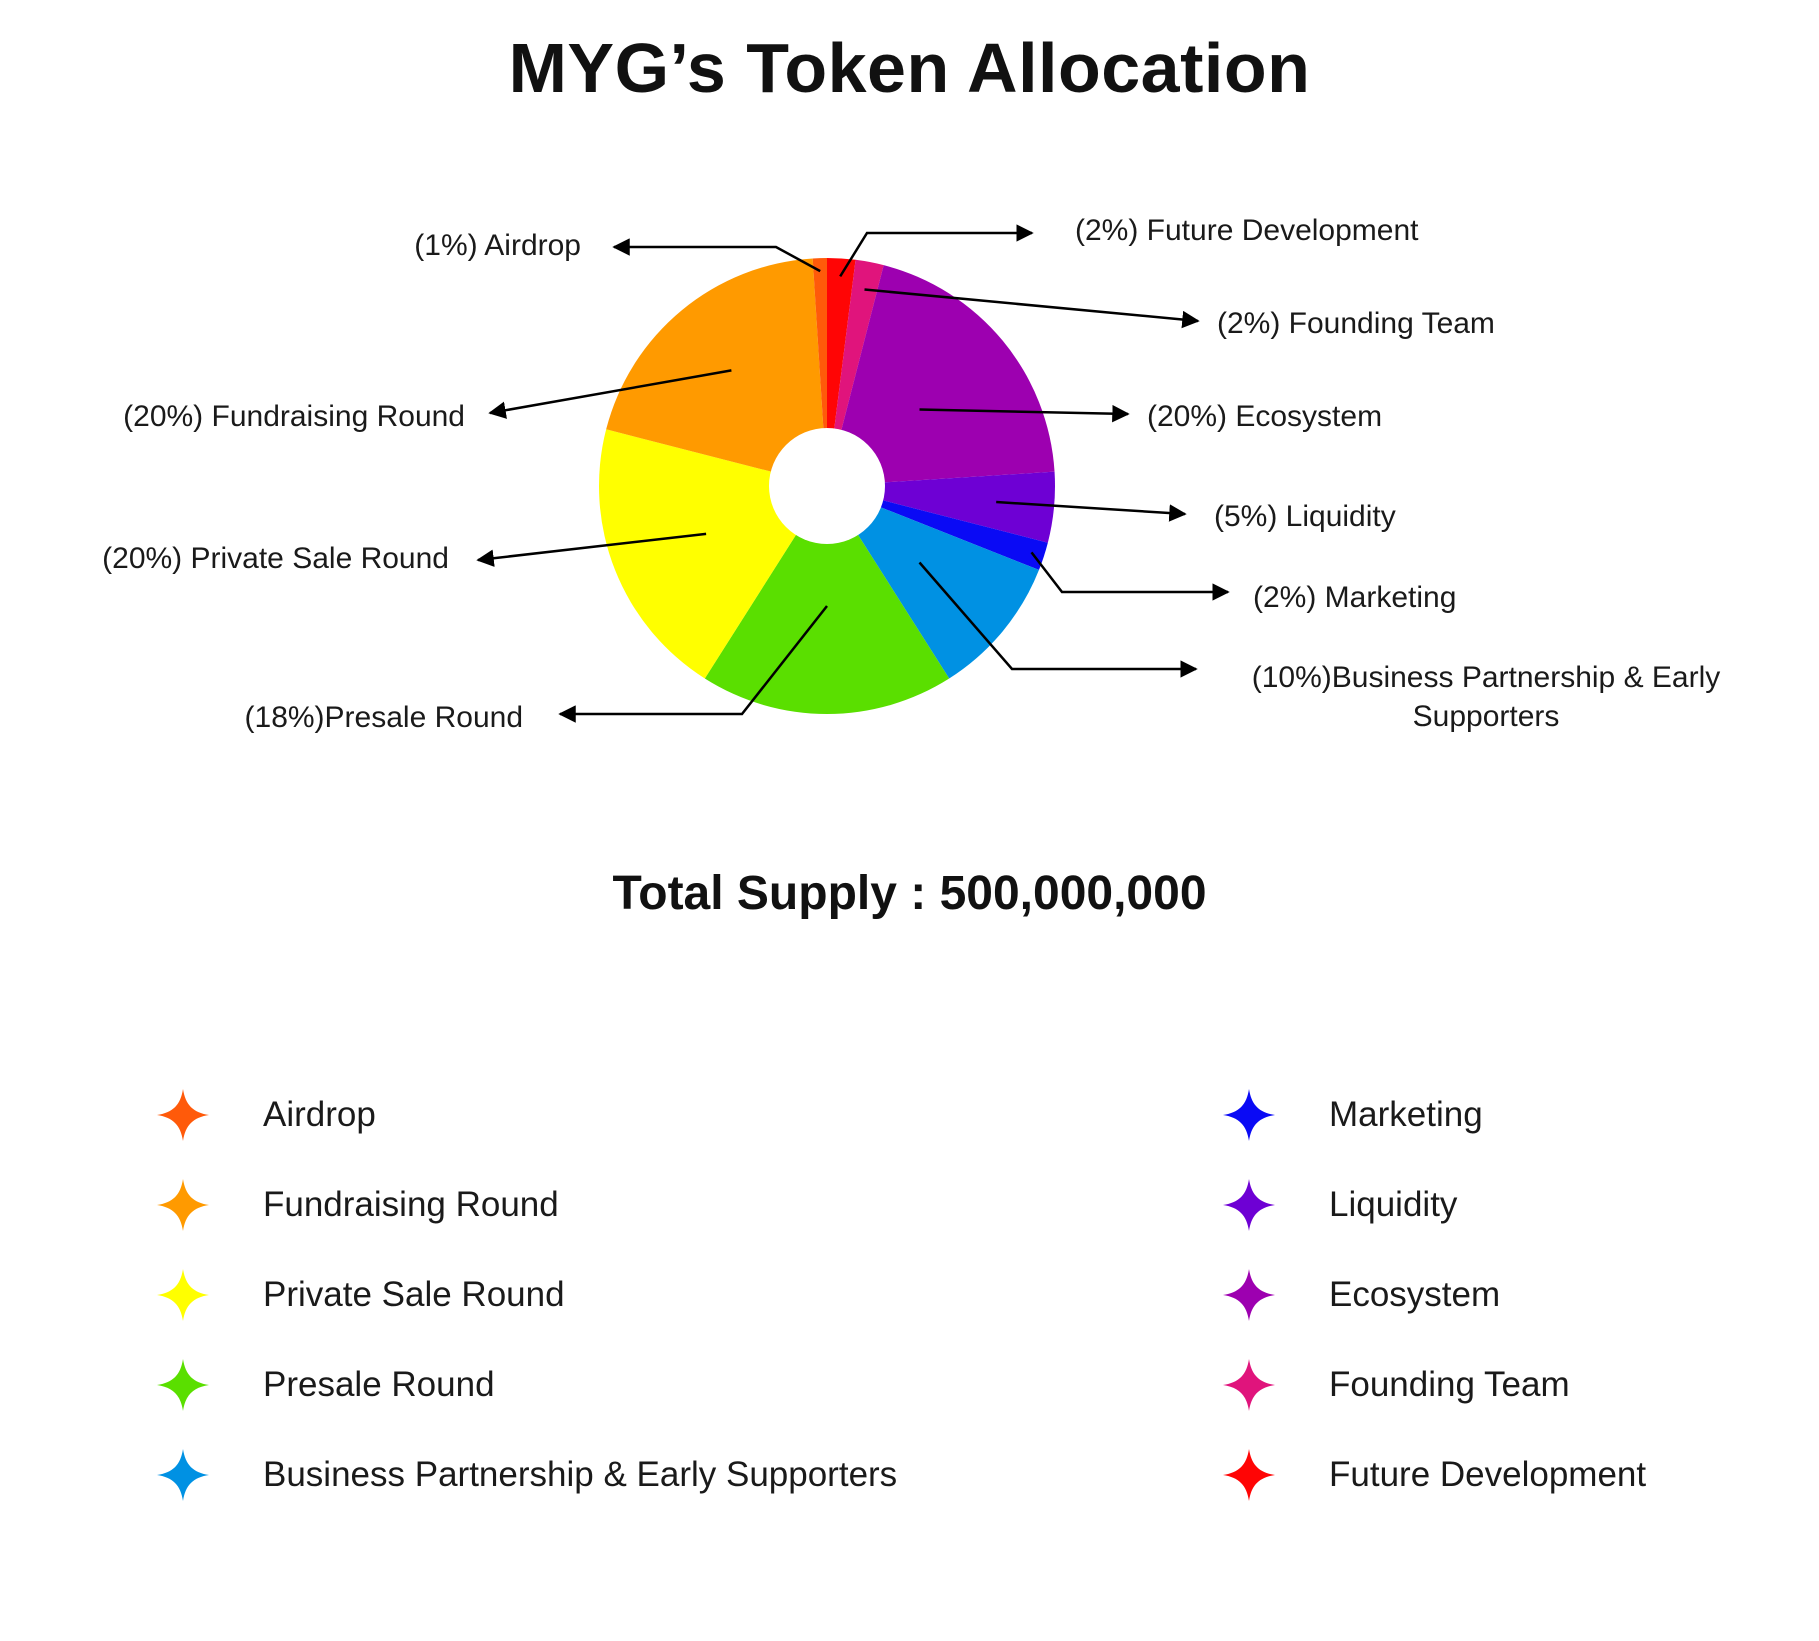 The width and height of the screenshot is (1819, 1641). I want to click on legend-label: Founding Team, so click(1449, 1384).